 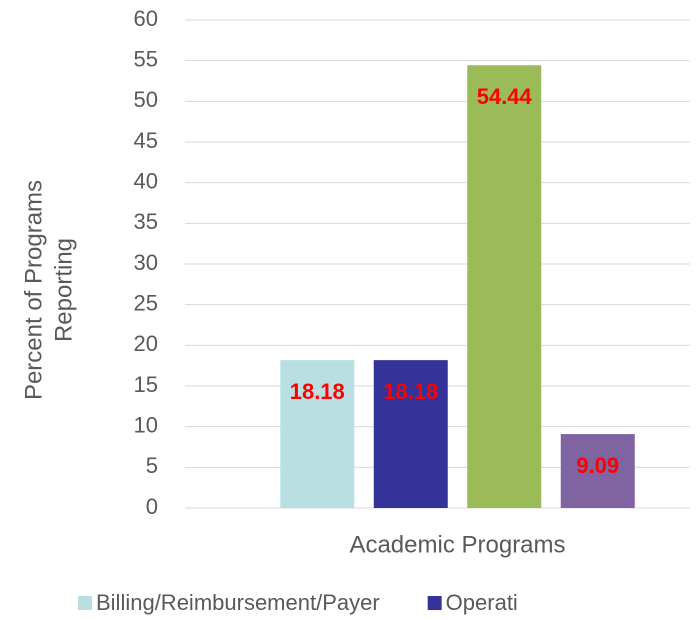 What do you see at coordinates (152, 506) in the screenshot?
I see `y-tick-label: 0` at bounding box center [152, 506].